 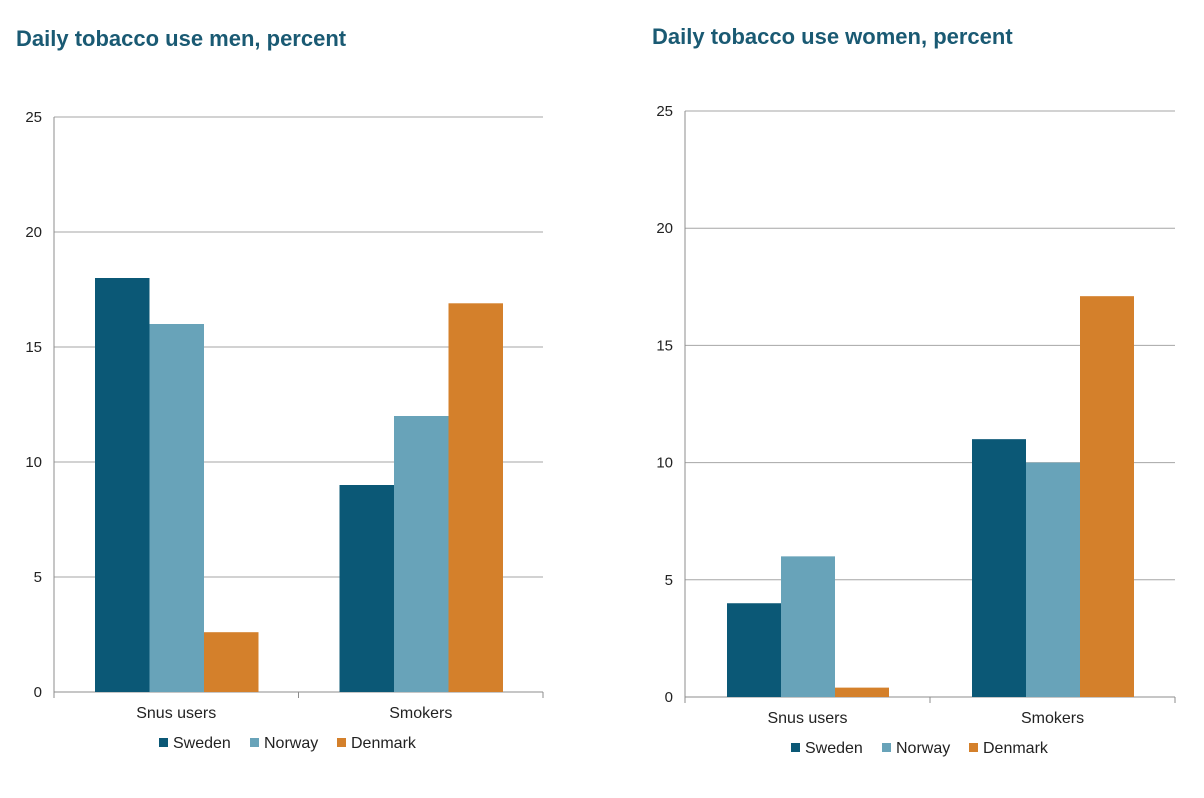 I want to click on chart-title: Daily tobacco use women, percent, so click(x=832, y=36).